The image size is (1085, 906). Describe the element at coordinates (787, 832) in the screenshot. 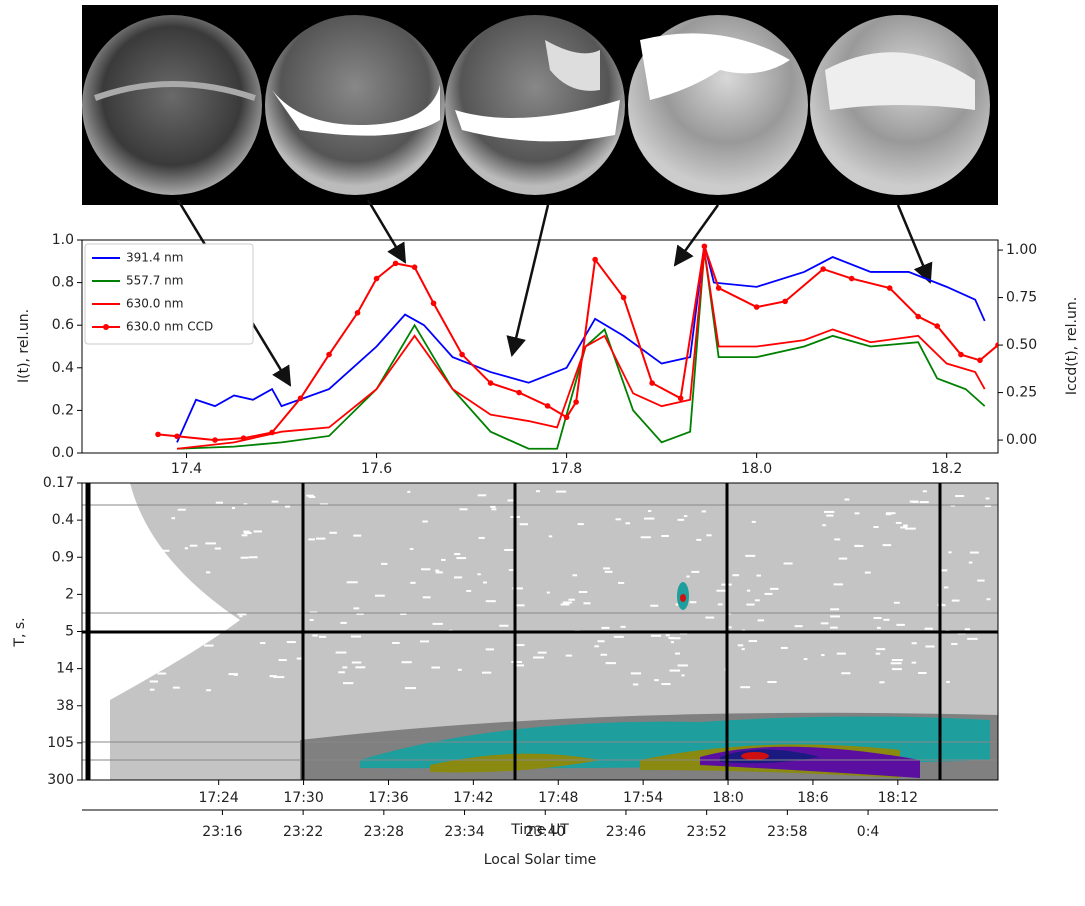

I see `x2-tick-label: 23:58` at that location.